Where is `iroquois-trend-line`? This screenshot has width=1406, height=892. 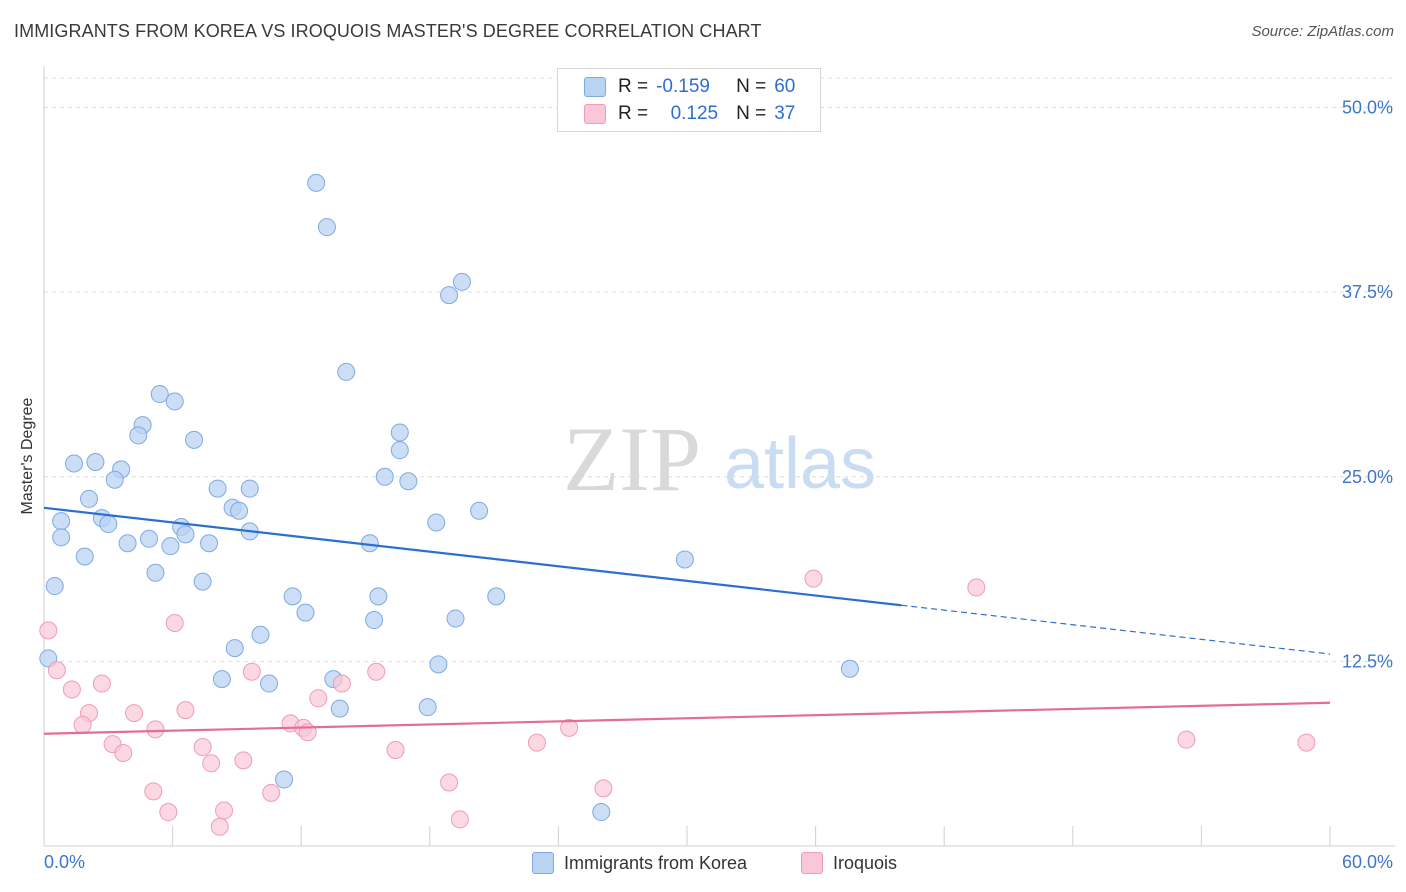
iroquois-trend-line is located at coordinates (687, 718).